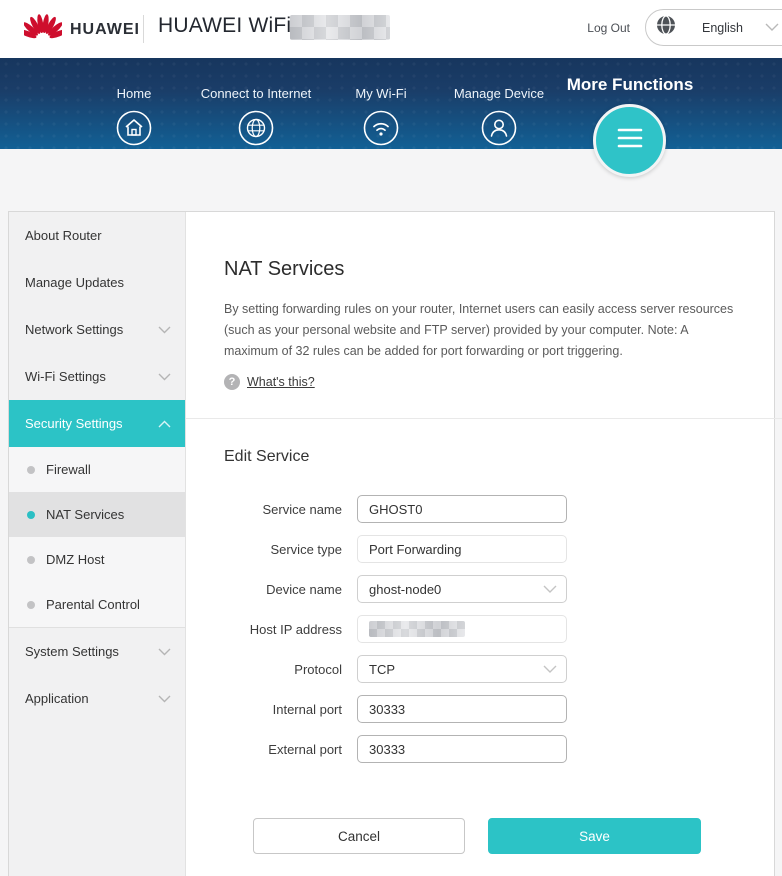  I want to click on nav-item-manage-device: Manage Device, so click(499, 118).